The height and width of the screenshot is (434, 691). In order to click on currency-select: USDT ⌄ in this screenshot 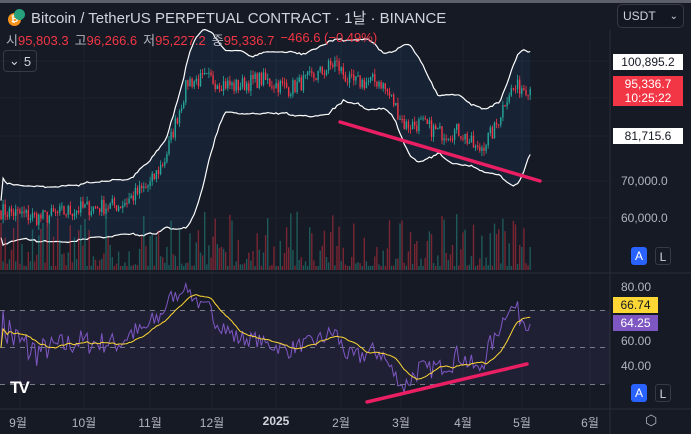, I will do `click(650, 16)`.